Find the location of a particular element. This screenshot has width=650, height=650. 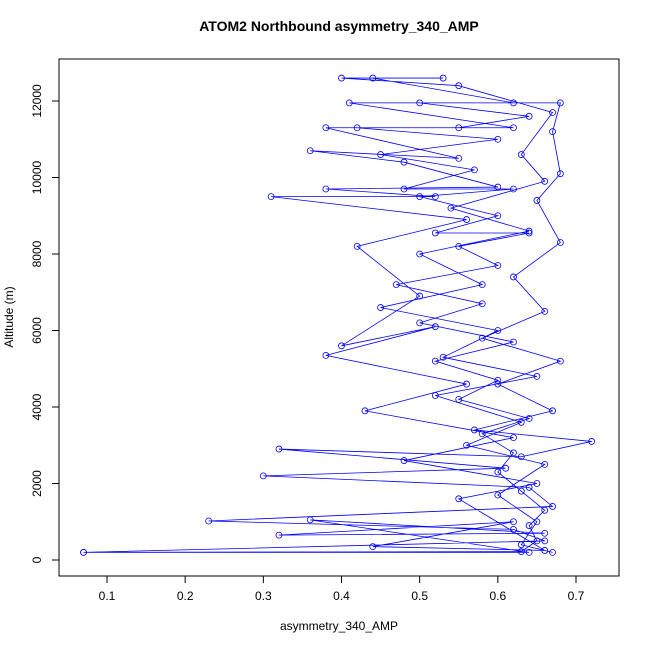

y-tick-label: 12000 is located at coordinates (37, 101).